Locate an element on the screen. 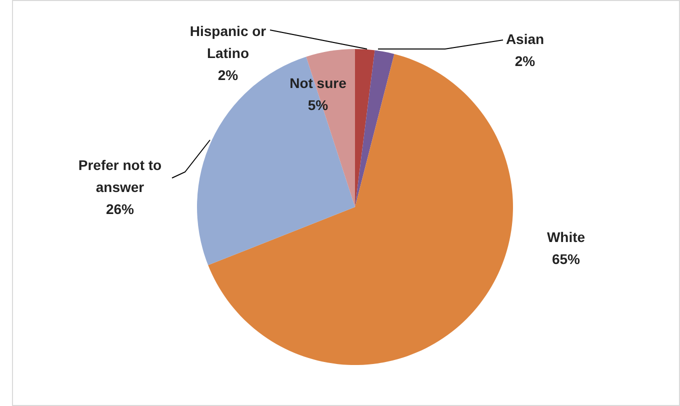 The width and height of the screenshot is (680, 406). slice-label: Hispanic or Latino is located at coordinates (228, 42).